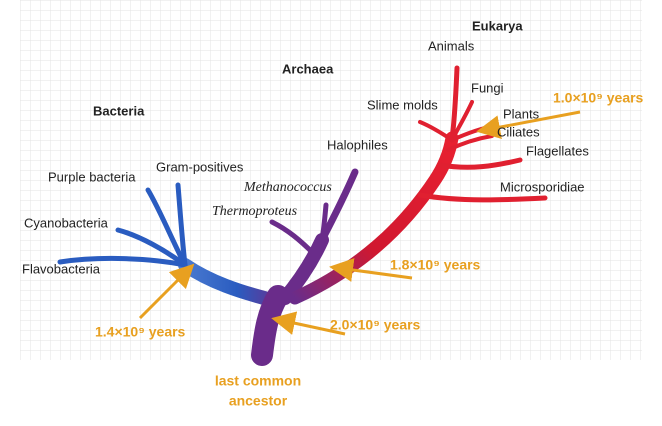 This screenshot has width=662, height=426. What do you see at coordinates (542, 186) in the screenshot?
I see `taxon-label: Microsporidiae` at bounding box center [542, 186].